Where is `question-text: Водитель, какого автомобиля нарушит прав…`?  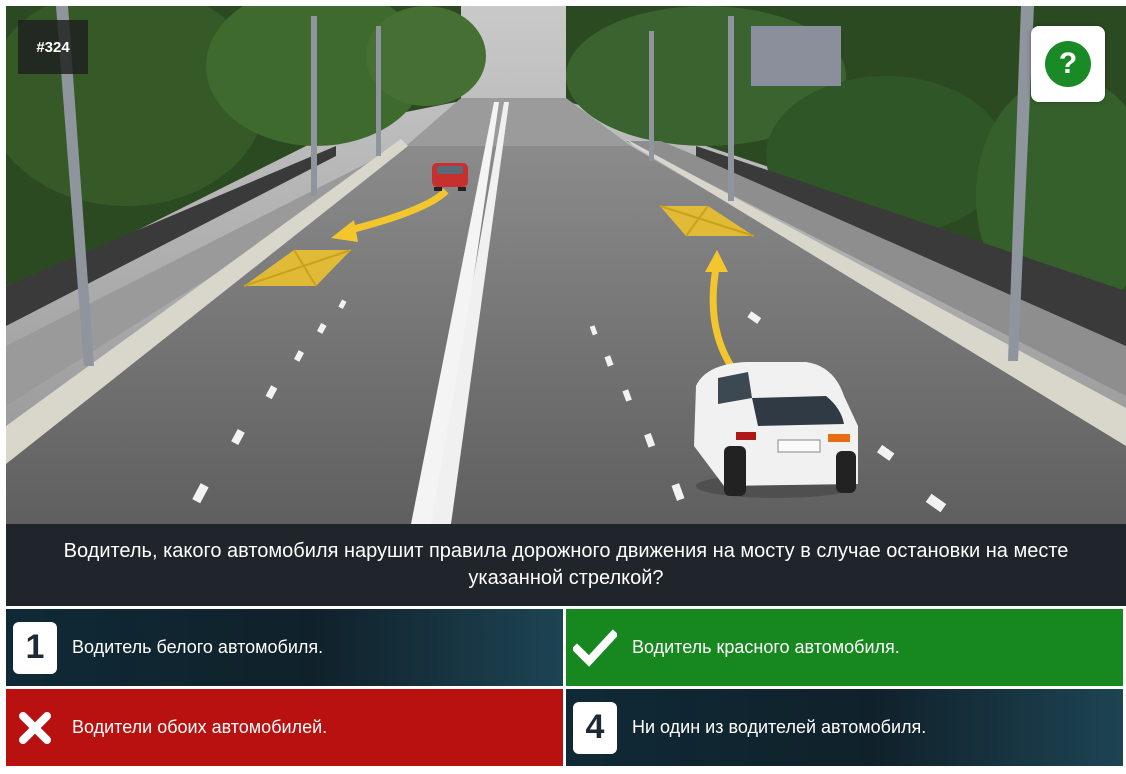
question-text: Водитель, какого автомобиля нарушит прав… is located at coordinates (566, 565).